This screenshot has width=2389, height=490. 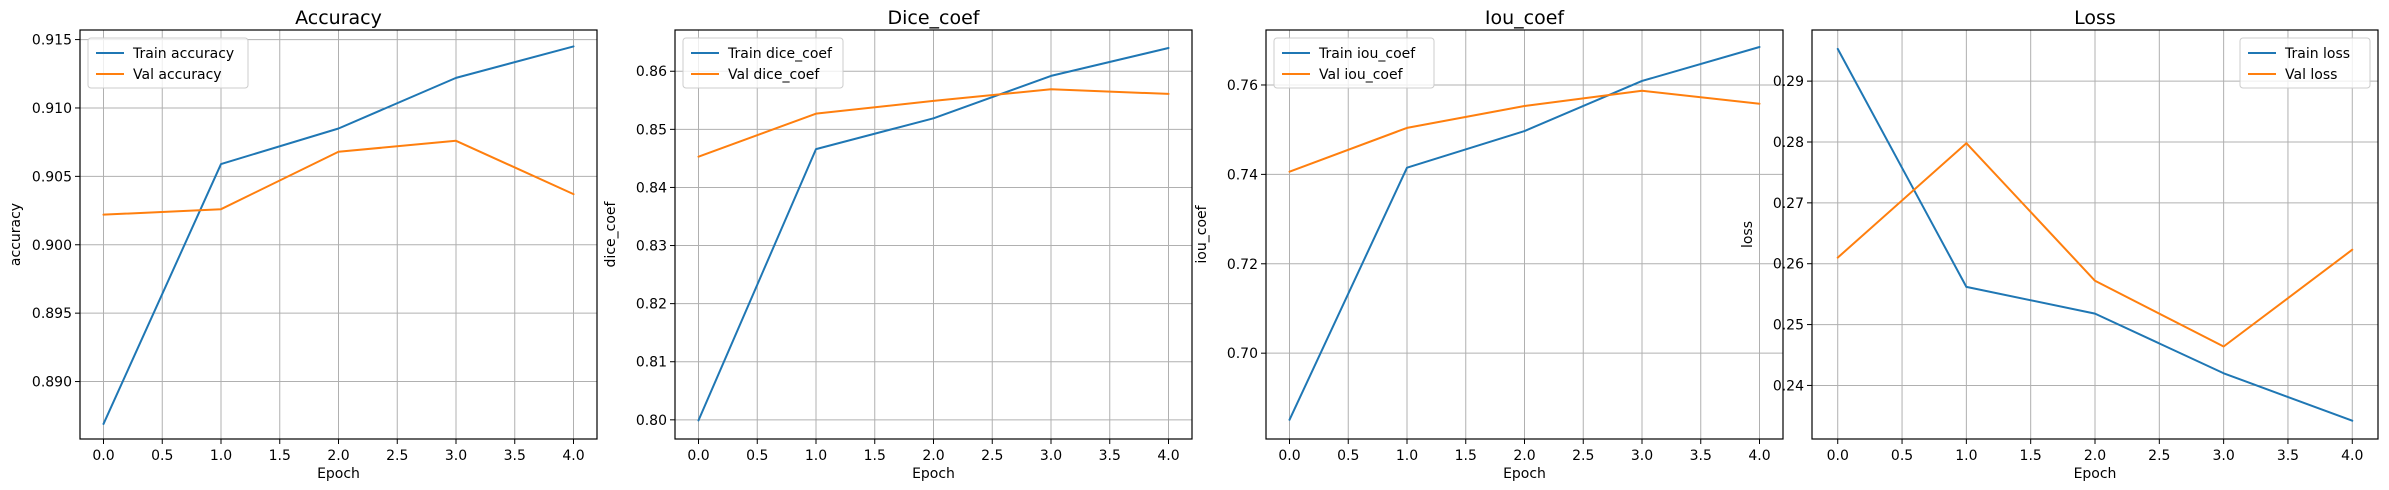 What do you see at coordinates (16, 234) in the screenshot?
I see `y-axis-label: accuracy` at bounding box center [16, 234].